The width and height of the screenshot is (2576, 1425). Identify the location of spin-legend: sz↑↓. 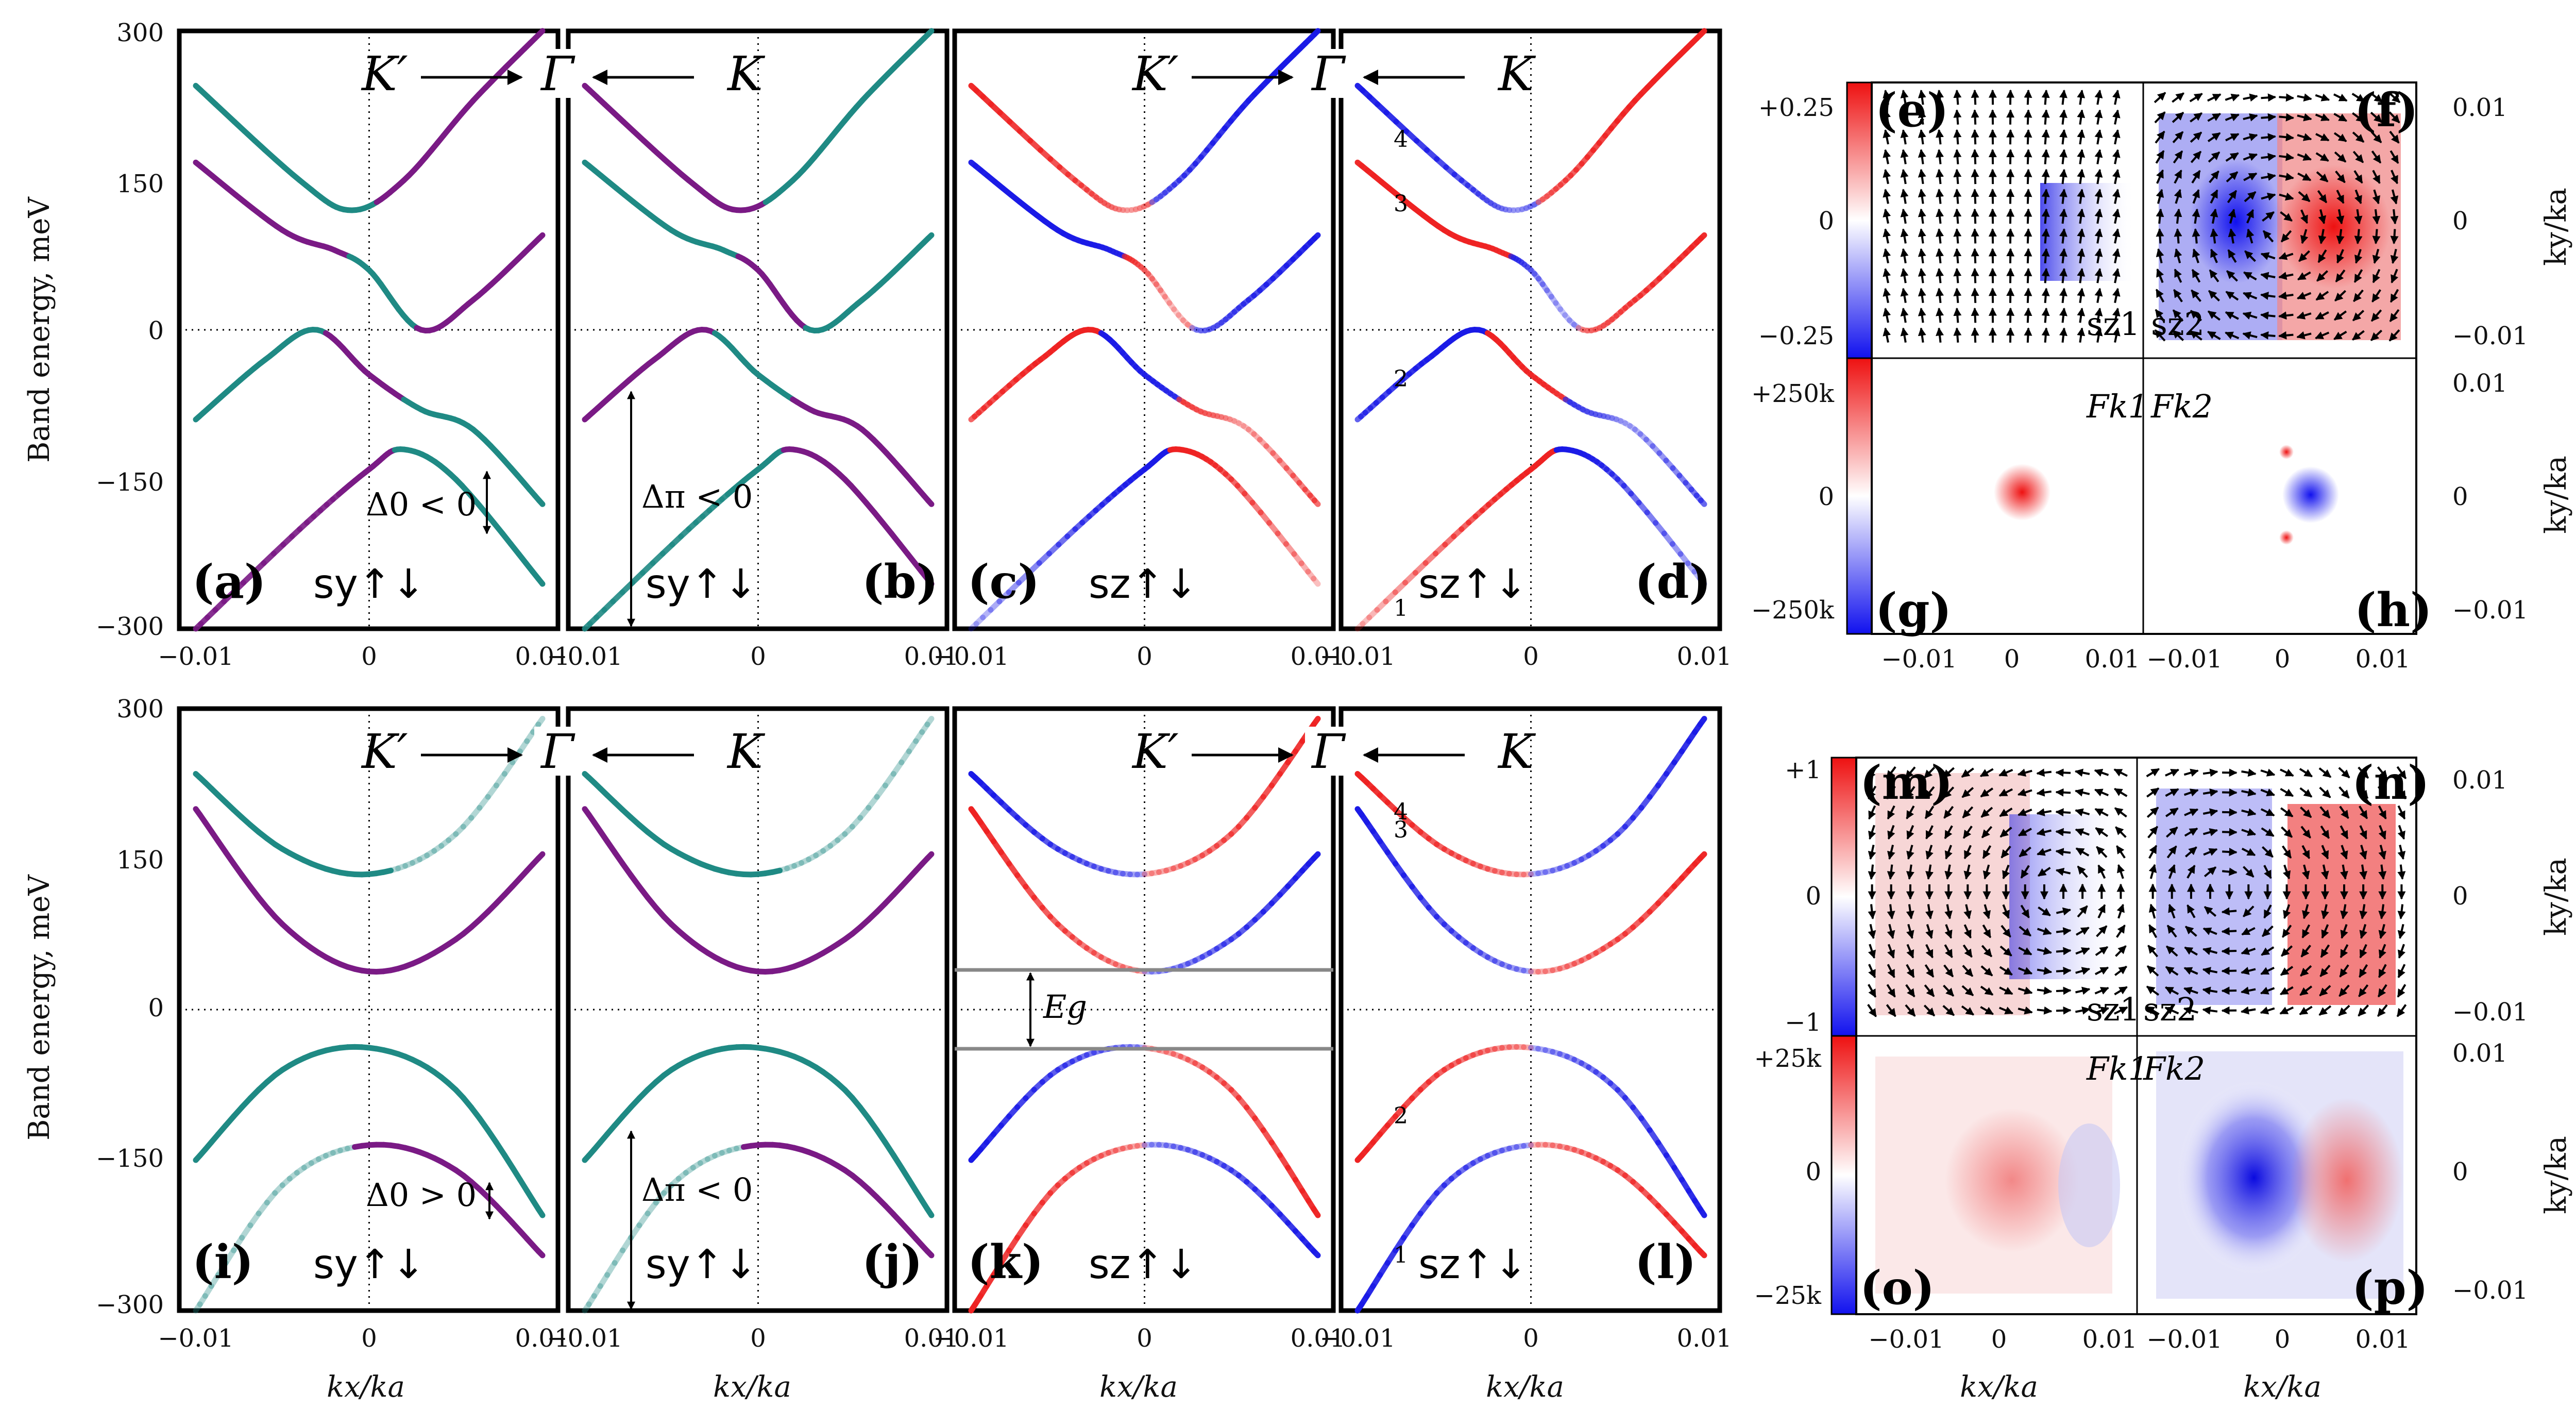
(1143, 1265).